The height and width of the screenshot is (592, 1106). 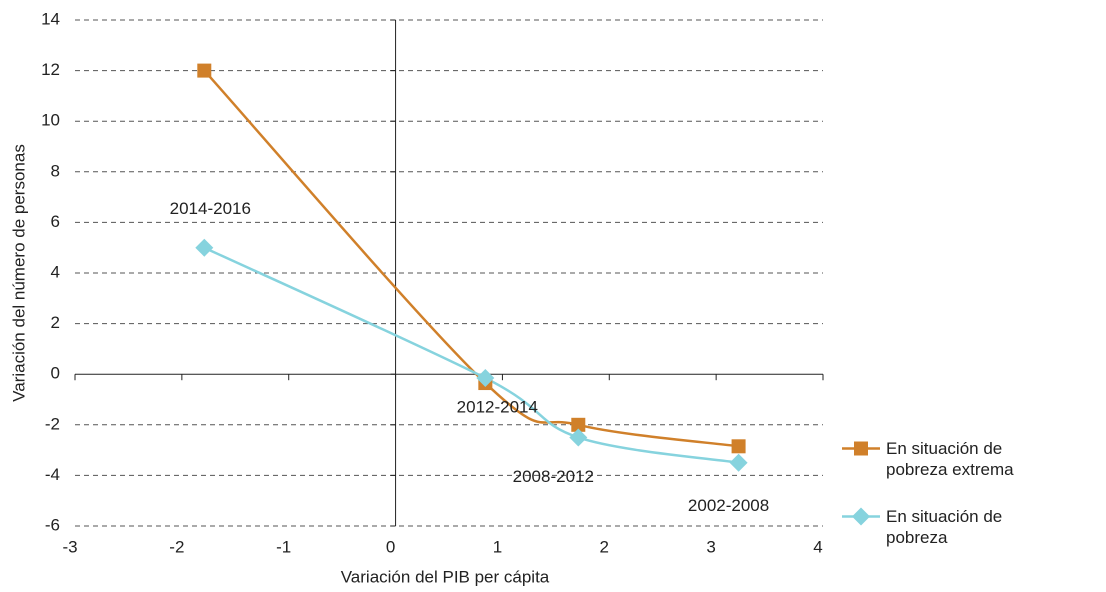 I want to click on x-tick-label: 0, so click(x=390, y=546).